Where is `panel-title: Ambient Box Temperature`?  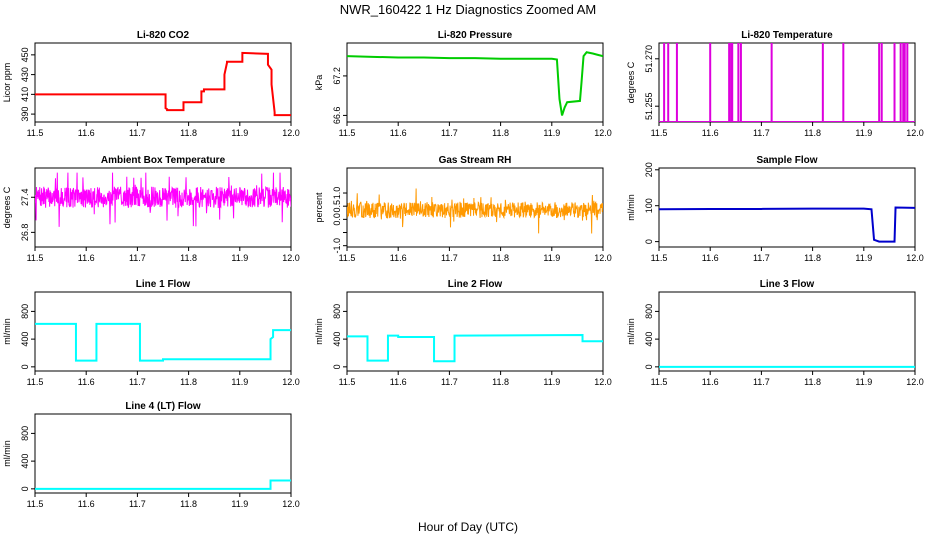
panel-title: Ambient Box Temperature is located at coordinates (163, 160).